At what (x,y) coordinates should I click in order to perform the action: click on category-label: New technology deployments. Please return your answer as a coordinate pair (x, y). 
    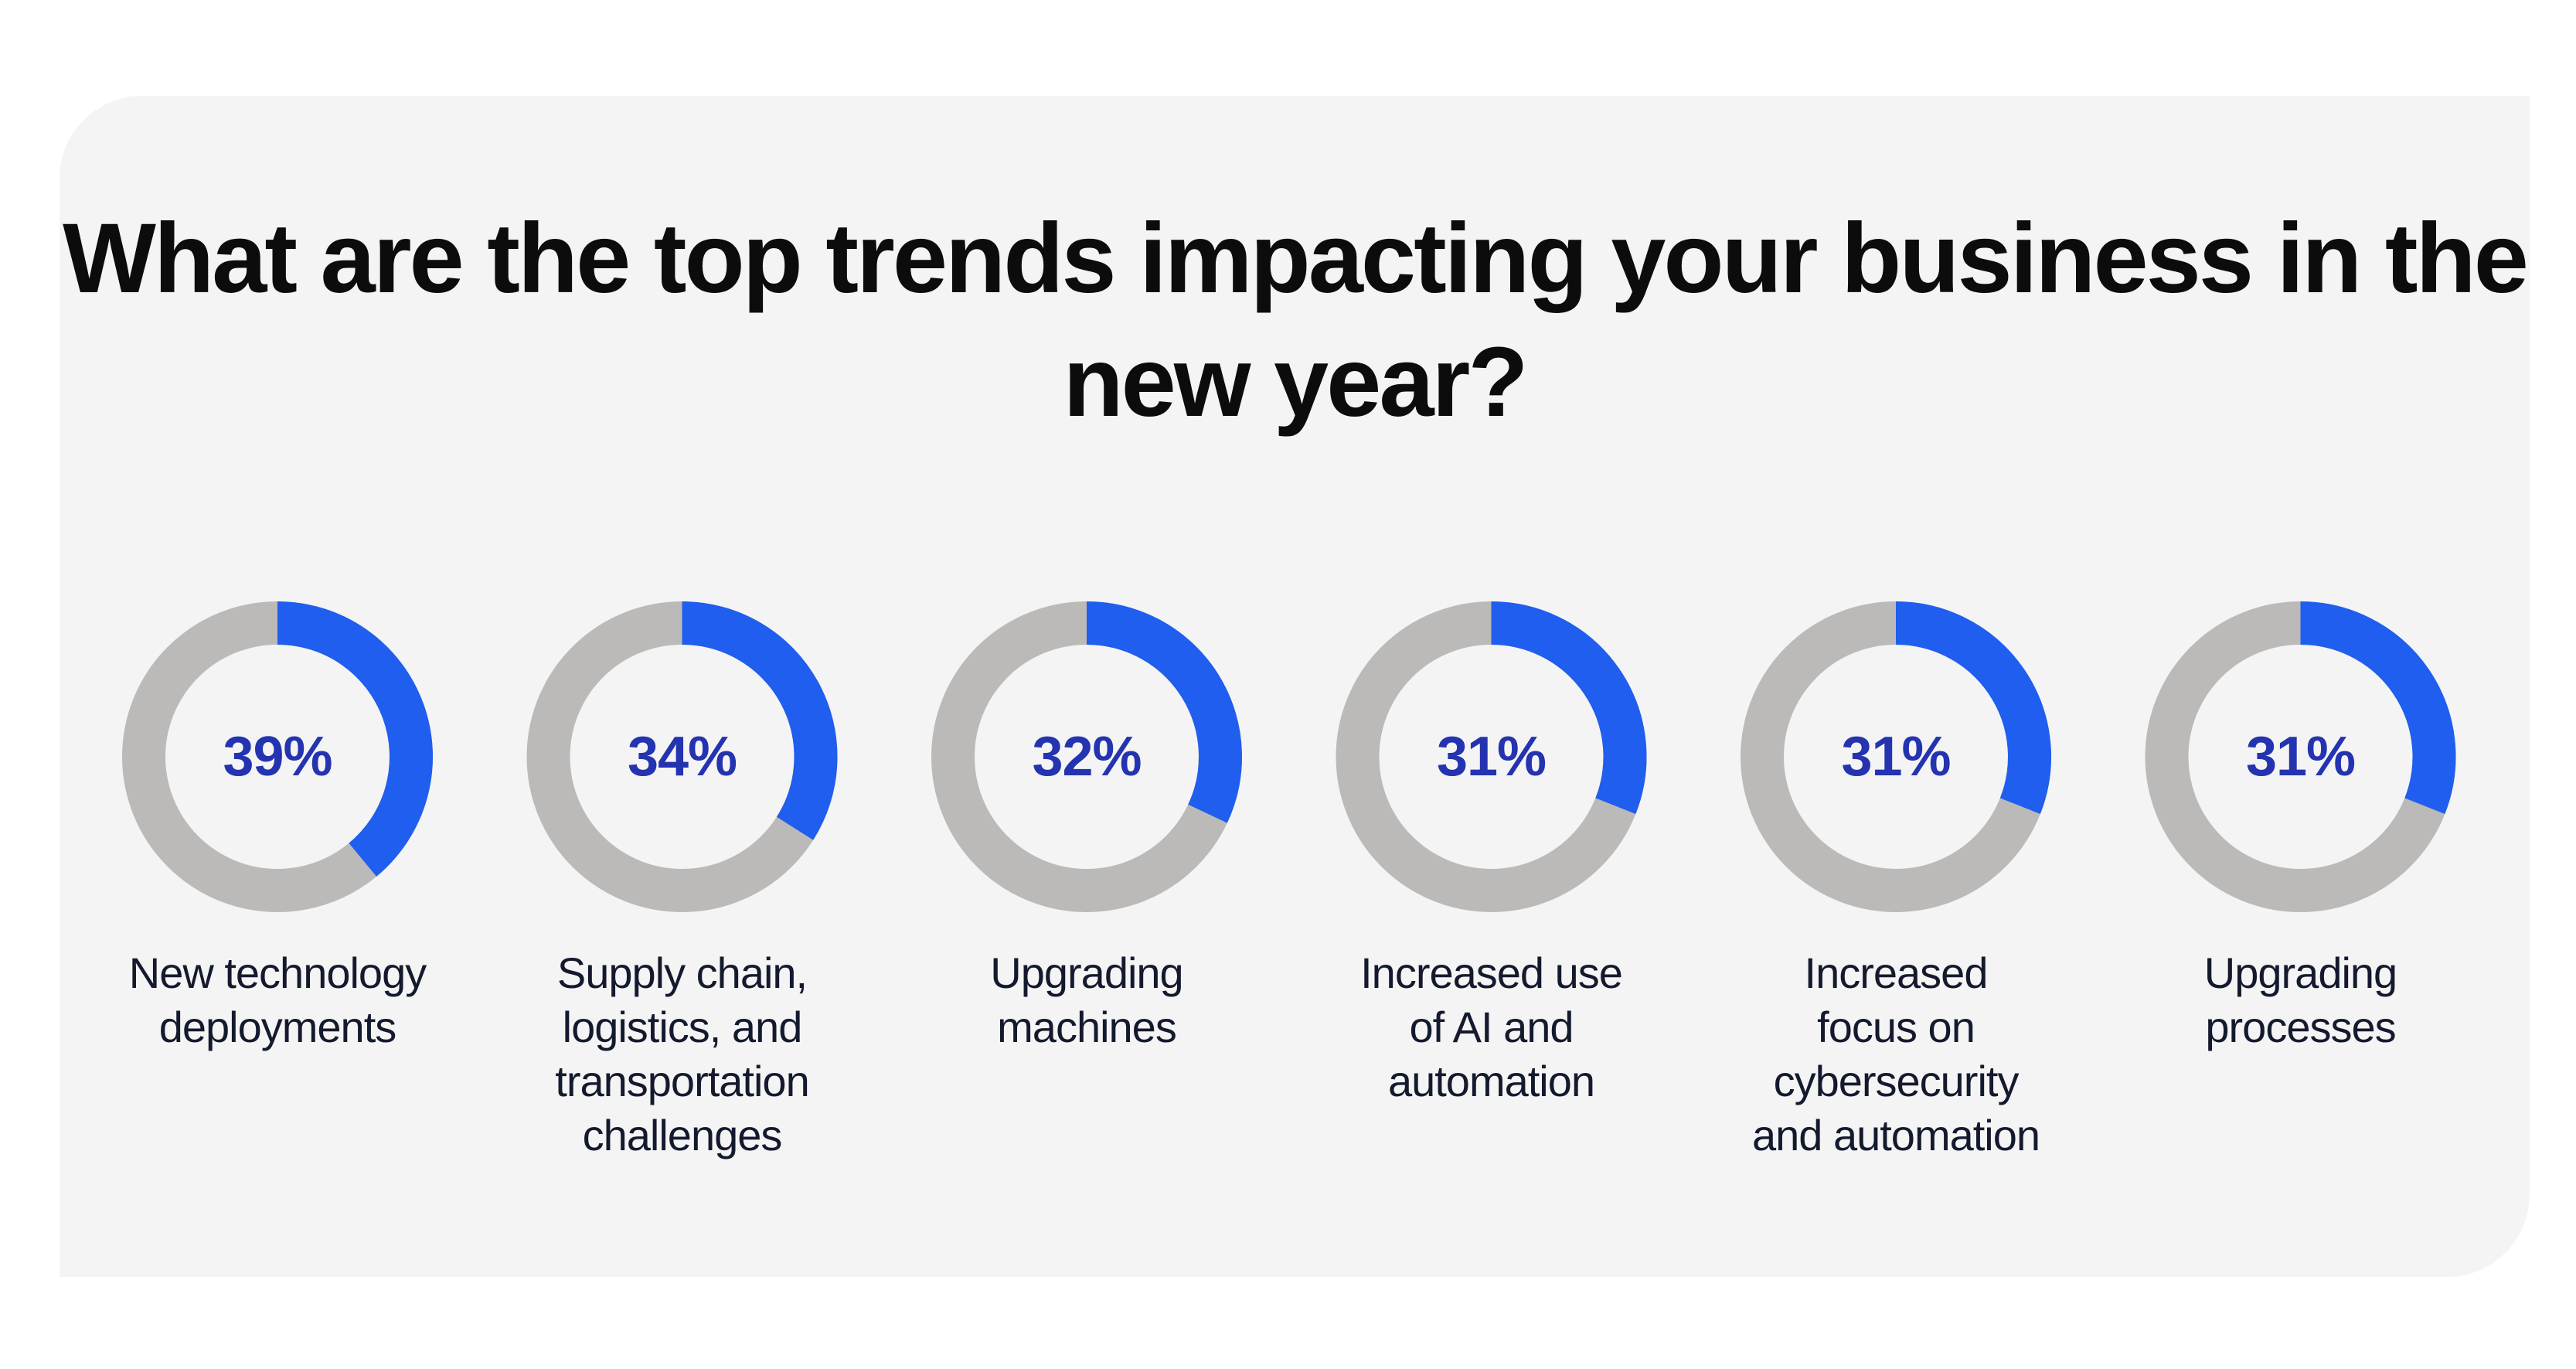
    Looking at the image, I should click on (277, 1000).